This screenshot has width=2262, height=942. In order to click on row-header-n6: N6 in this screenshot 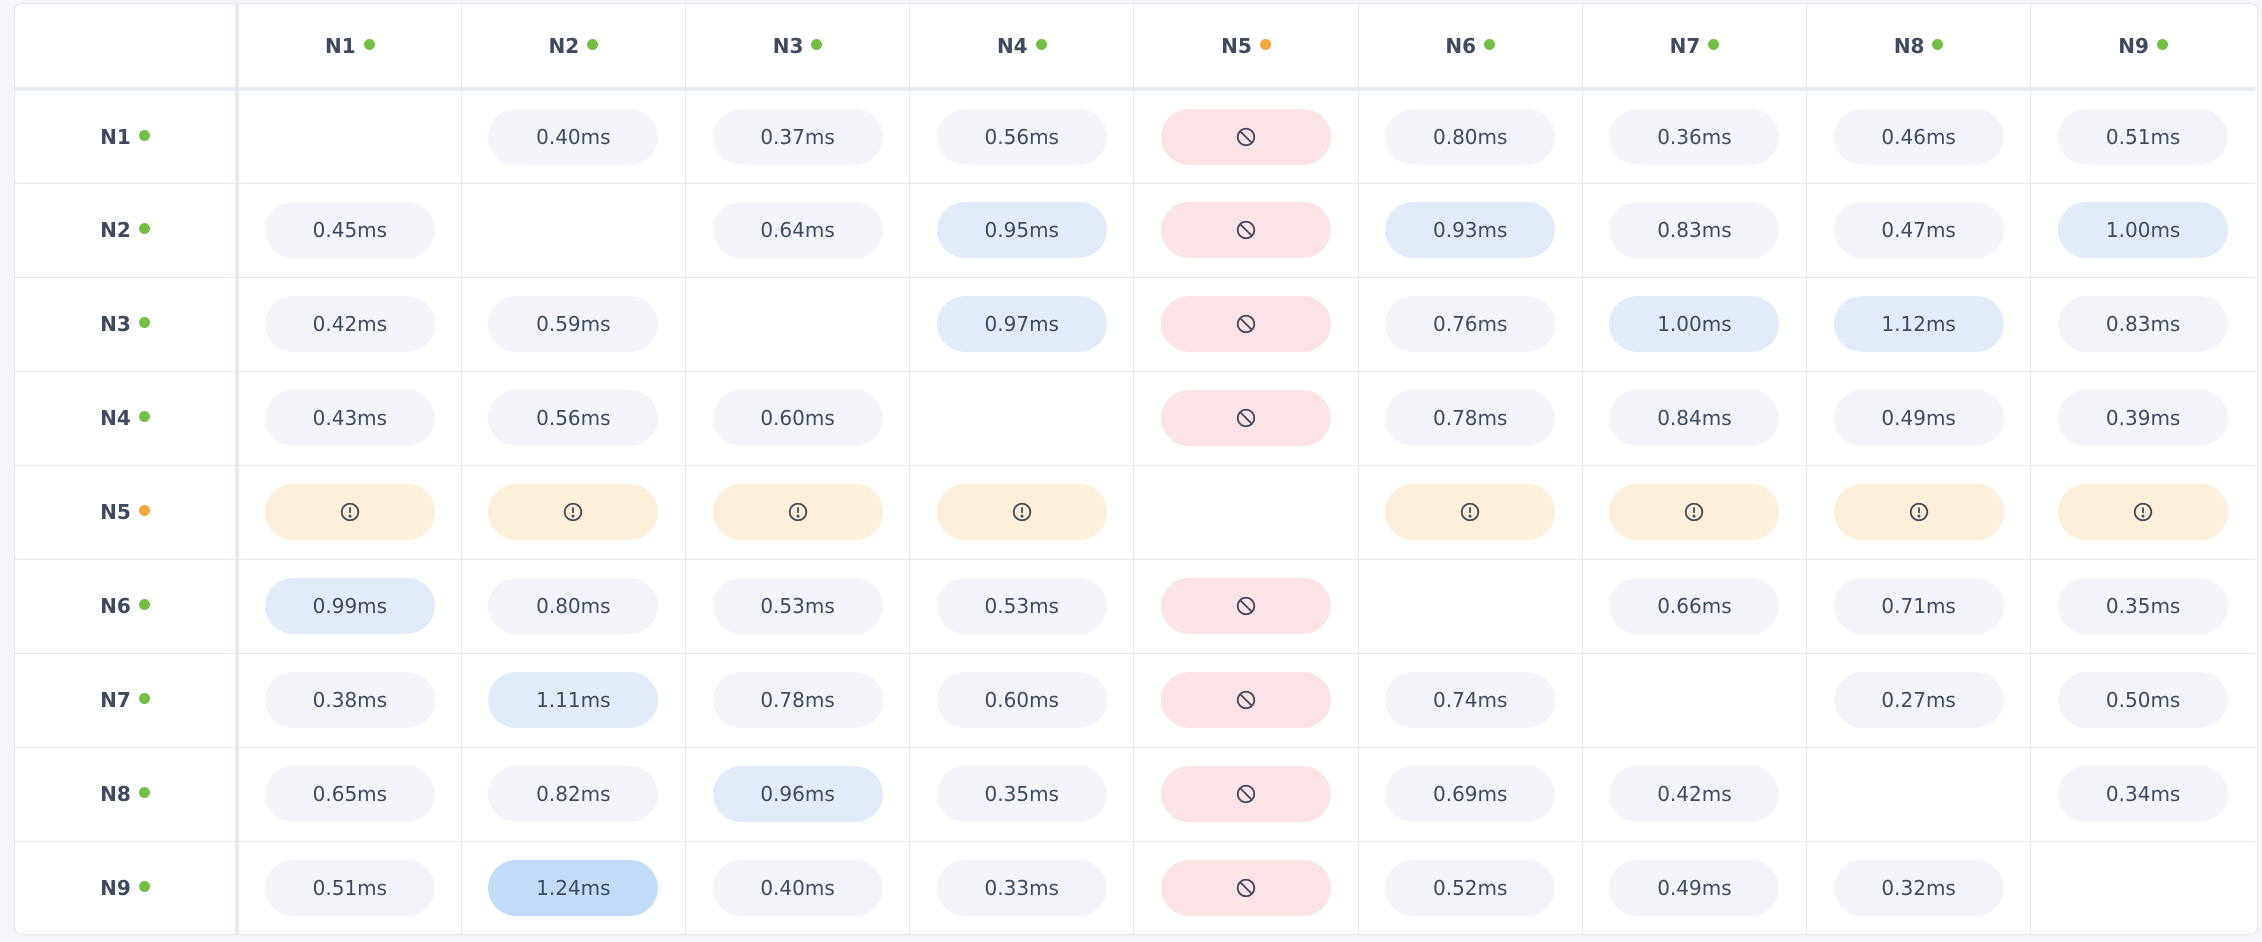, I will do `click(127, 606)`.